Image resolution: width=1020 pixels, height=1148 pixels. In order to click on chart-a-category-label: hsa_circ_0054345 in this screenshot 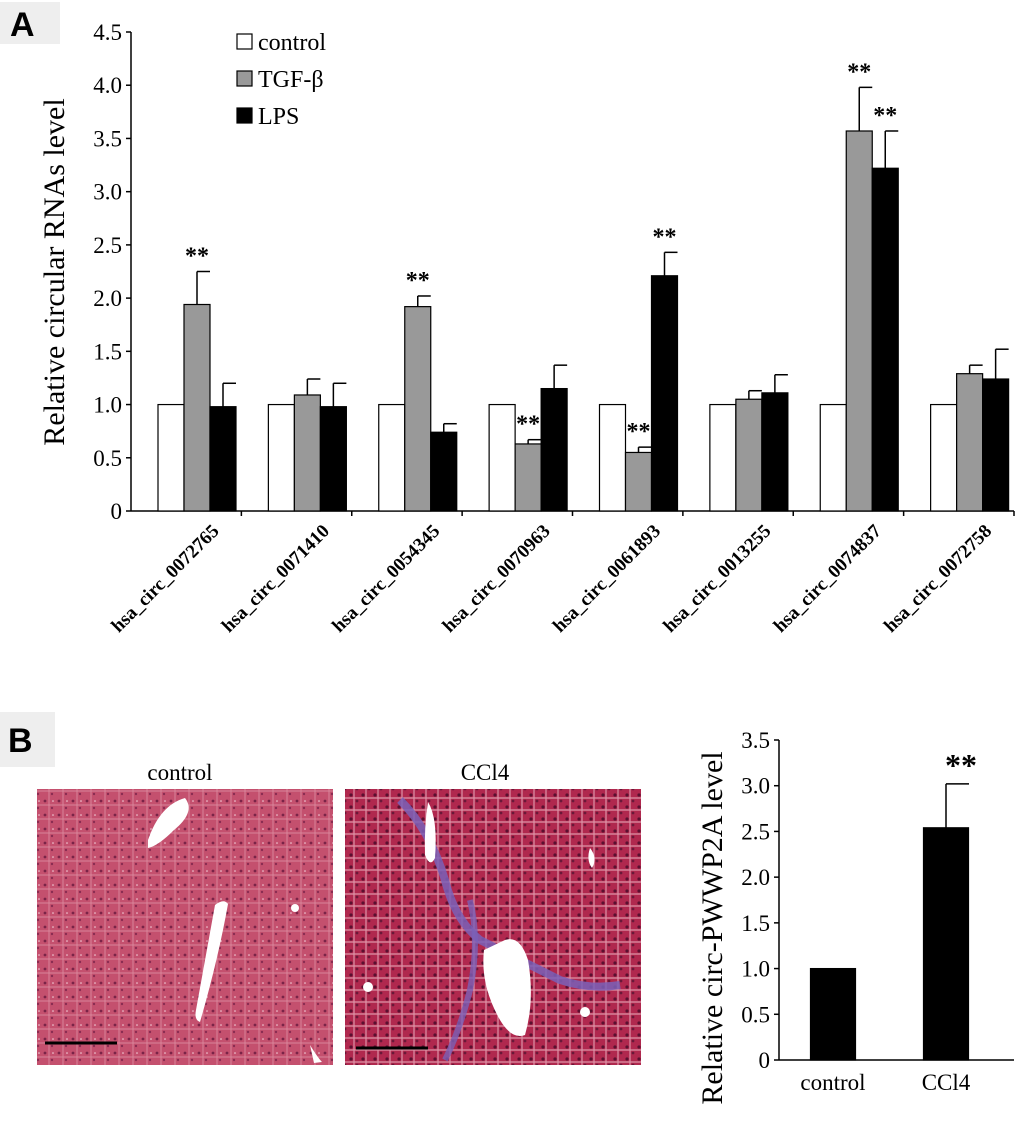, I will do `click(386, 579)`.